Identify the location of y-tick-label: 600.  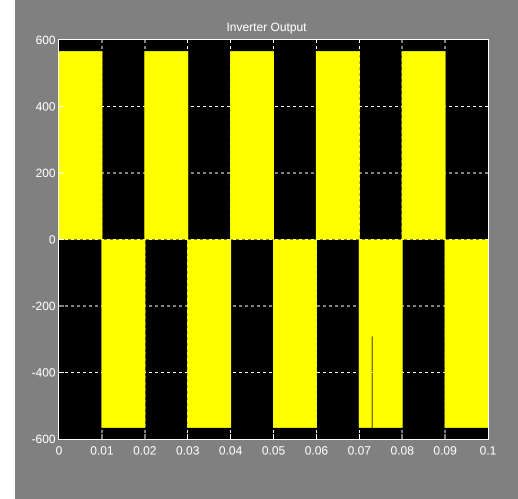
(46, 40).